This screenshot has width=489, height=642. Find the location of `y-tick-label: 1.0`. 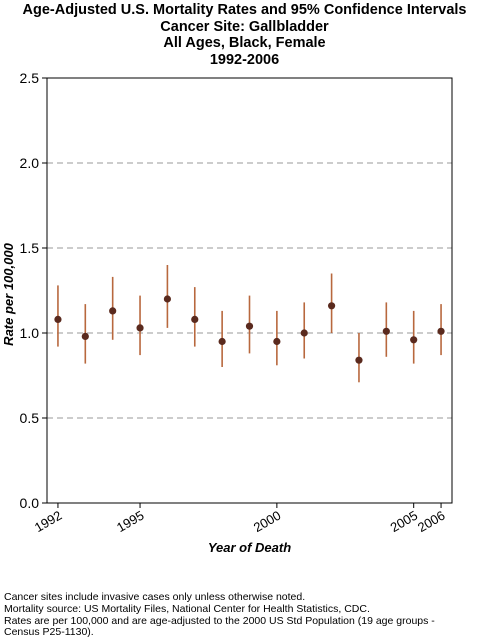

y-tick-label: 1.0 is located at coordinates (30, 333).